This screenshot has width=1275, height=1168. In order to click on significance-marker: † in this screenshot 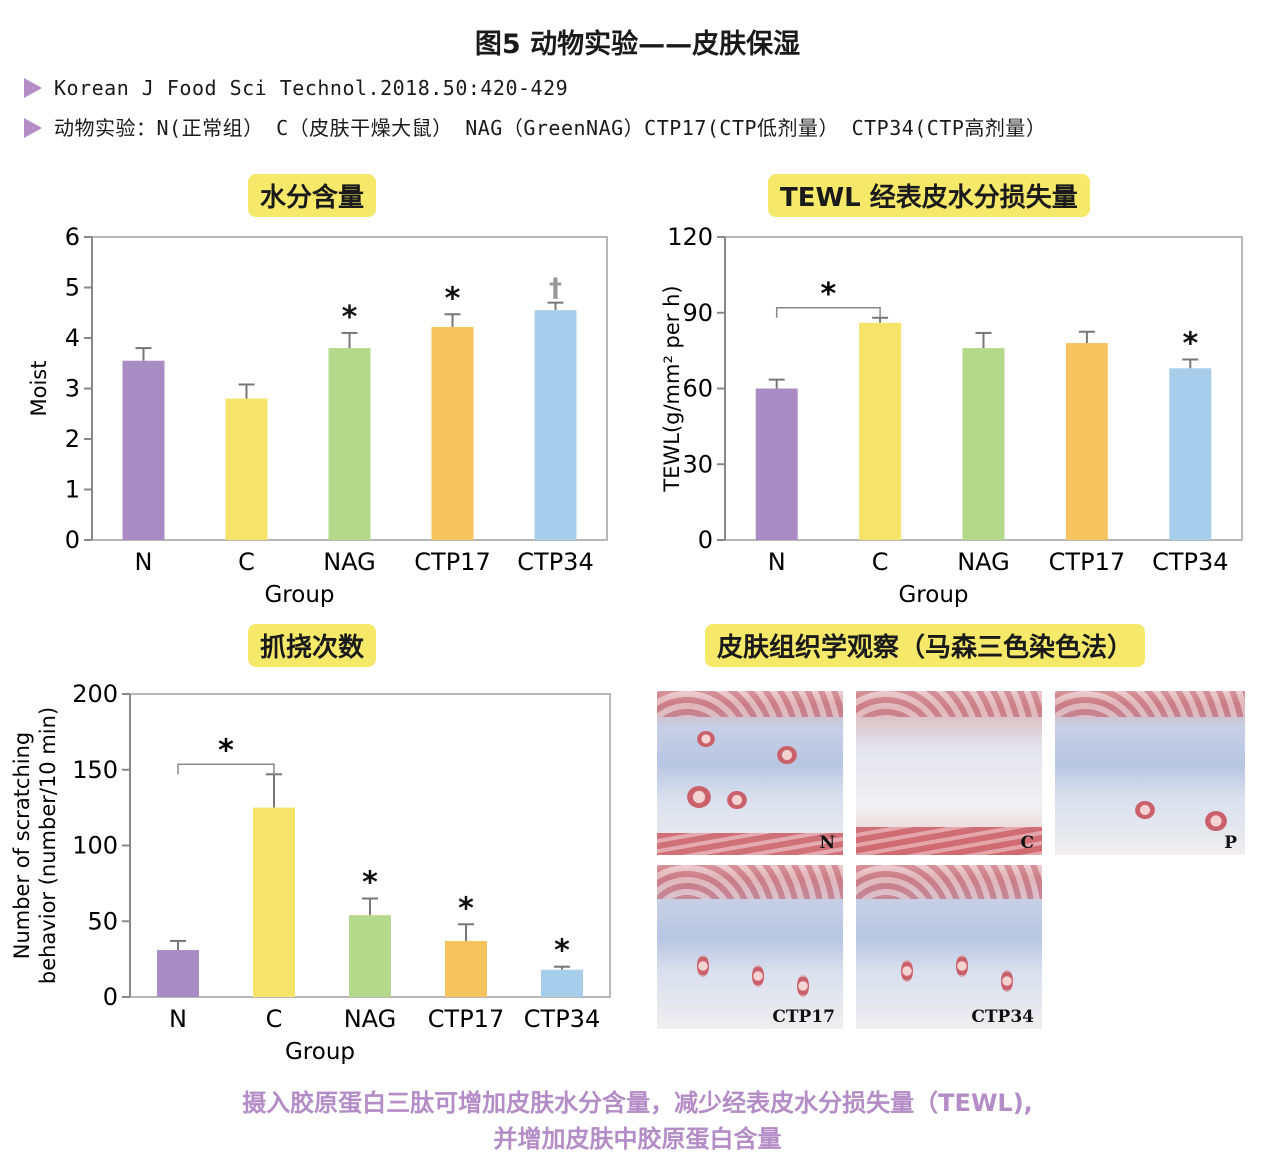, I will do `click(555, 289)`.